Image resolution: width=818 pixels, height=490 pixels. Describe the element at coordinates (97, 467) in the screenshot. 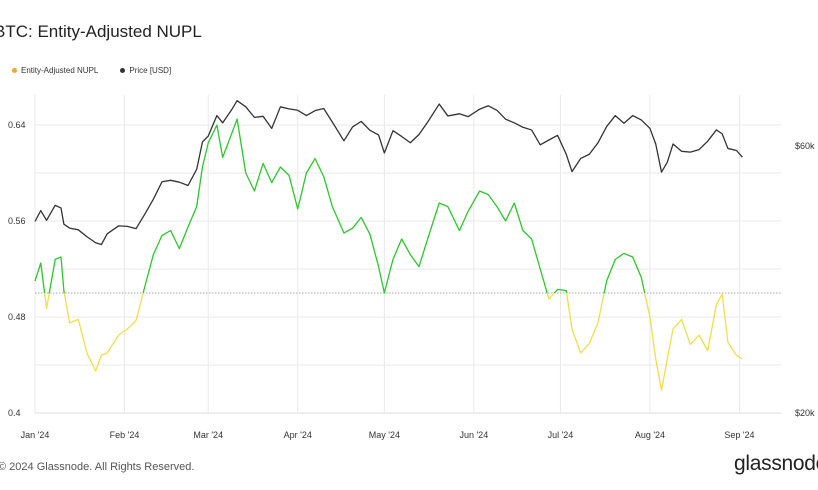

I see `copyright-text: © 2024 Glassnode. All Rights Reserved.` at that location.